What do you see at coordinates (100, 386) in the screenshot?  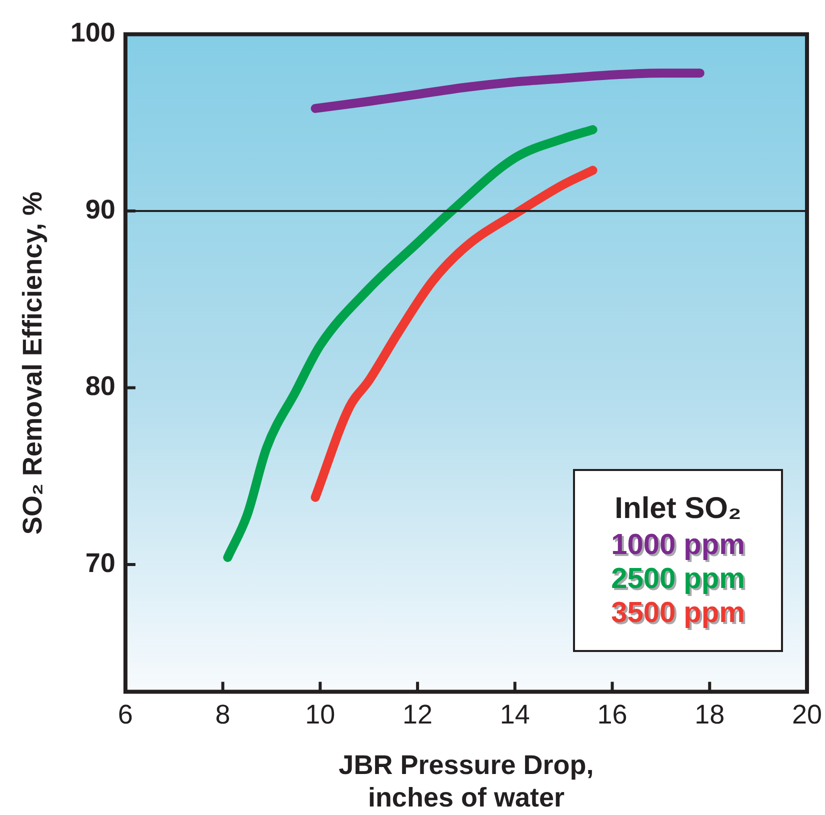 I see `y-tick-label: 80` at bounding box center [100, 386].